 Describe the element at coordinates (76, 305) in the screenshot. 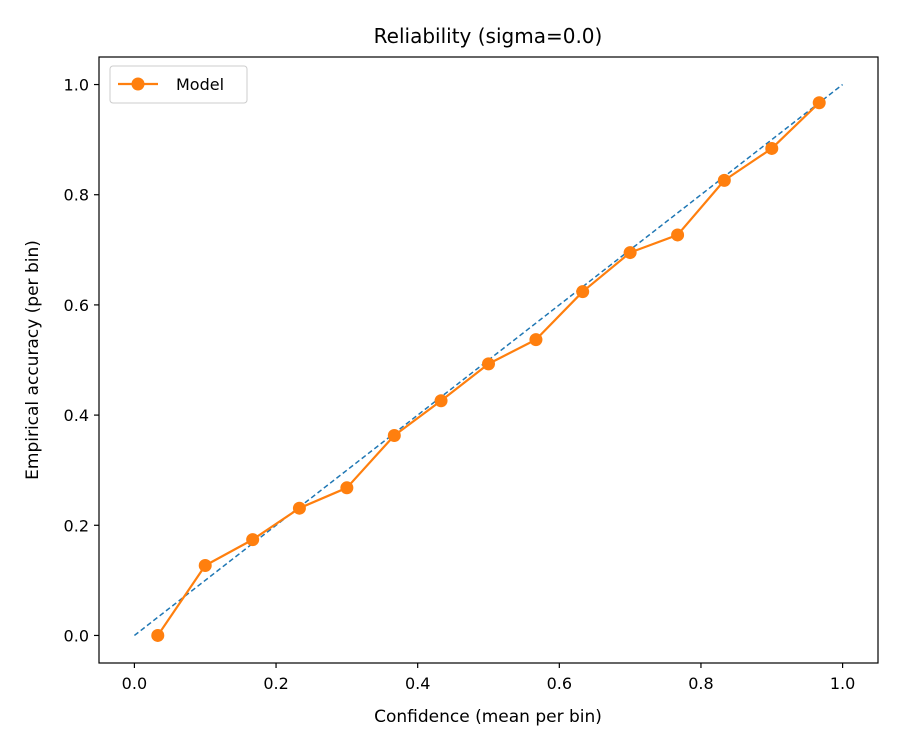

I see `y-tick-label: 0.6` at that location.